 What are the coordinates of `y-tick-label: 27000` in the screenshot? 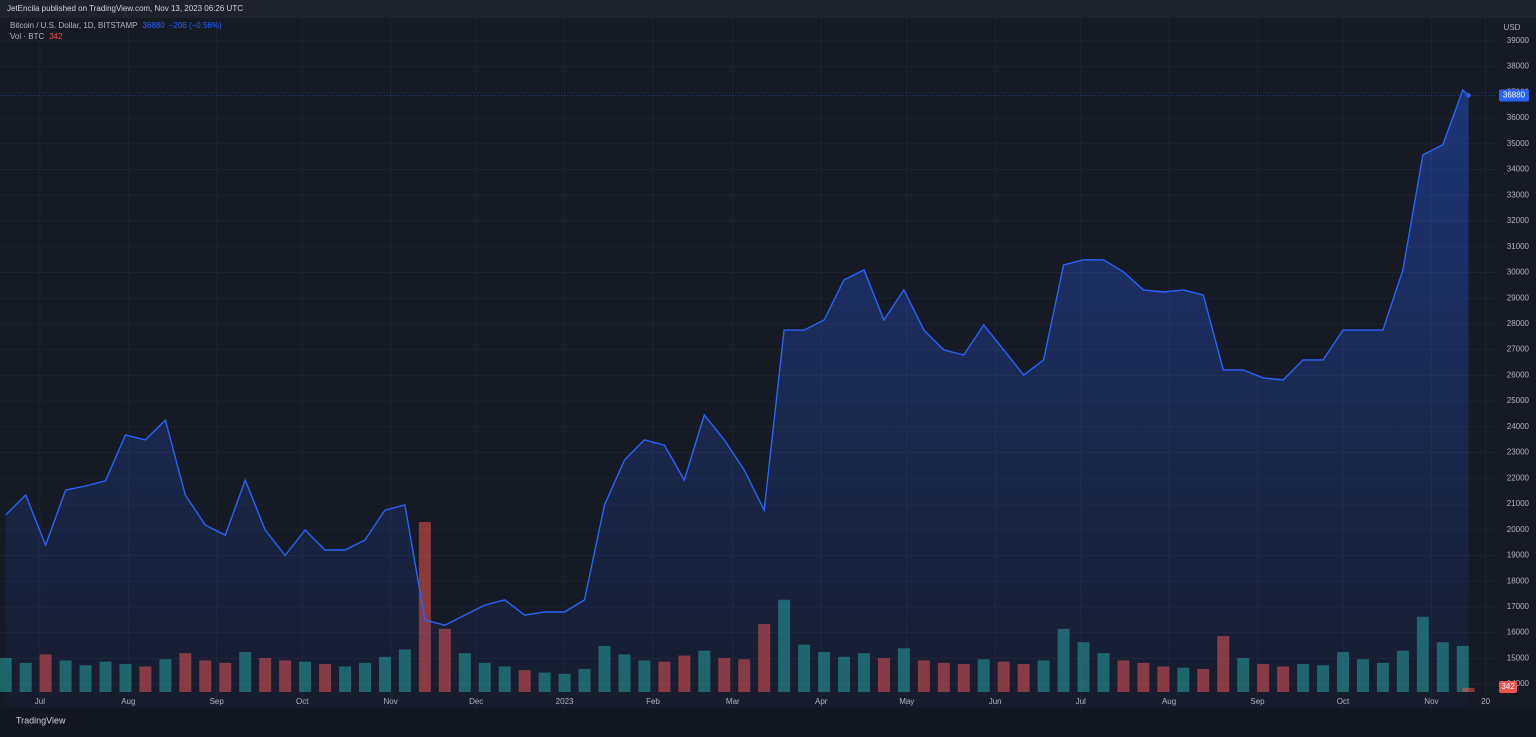 It's located at (1518, 349).